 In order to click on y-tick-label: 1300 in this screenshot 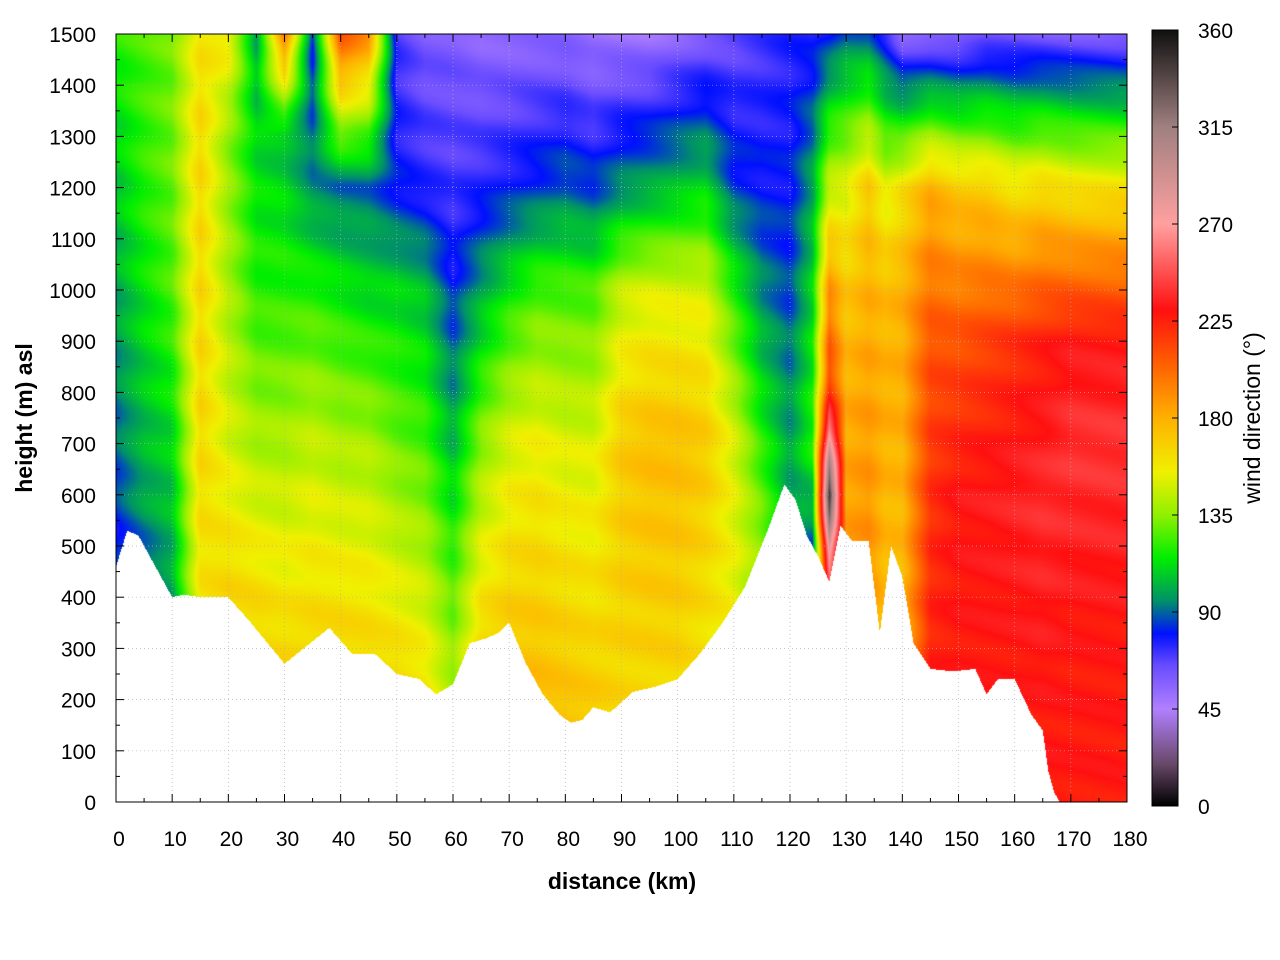, I will do `click(72, 137)`.